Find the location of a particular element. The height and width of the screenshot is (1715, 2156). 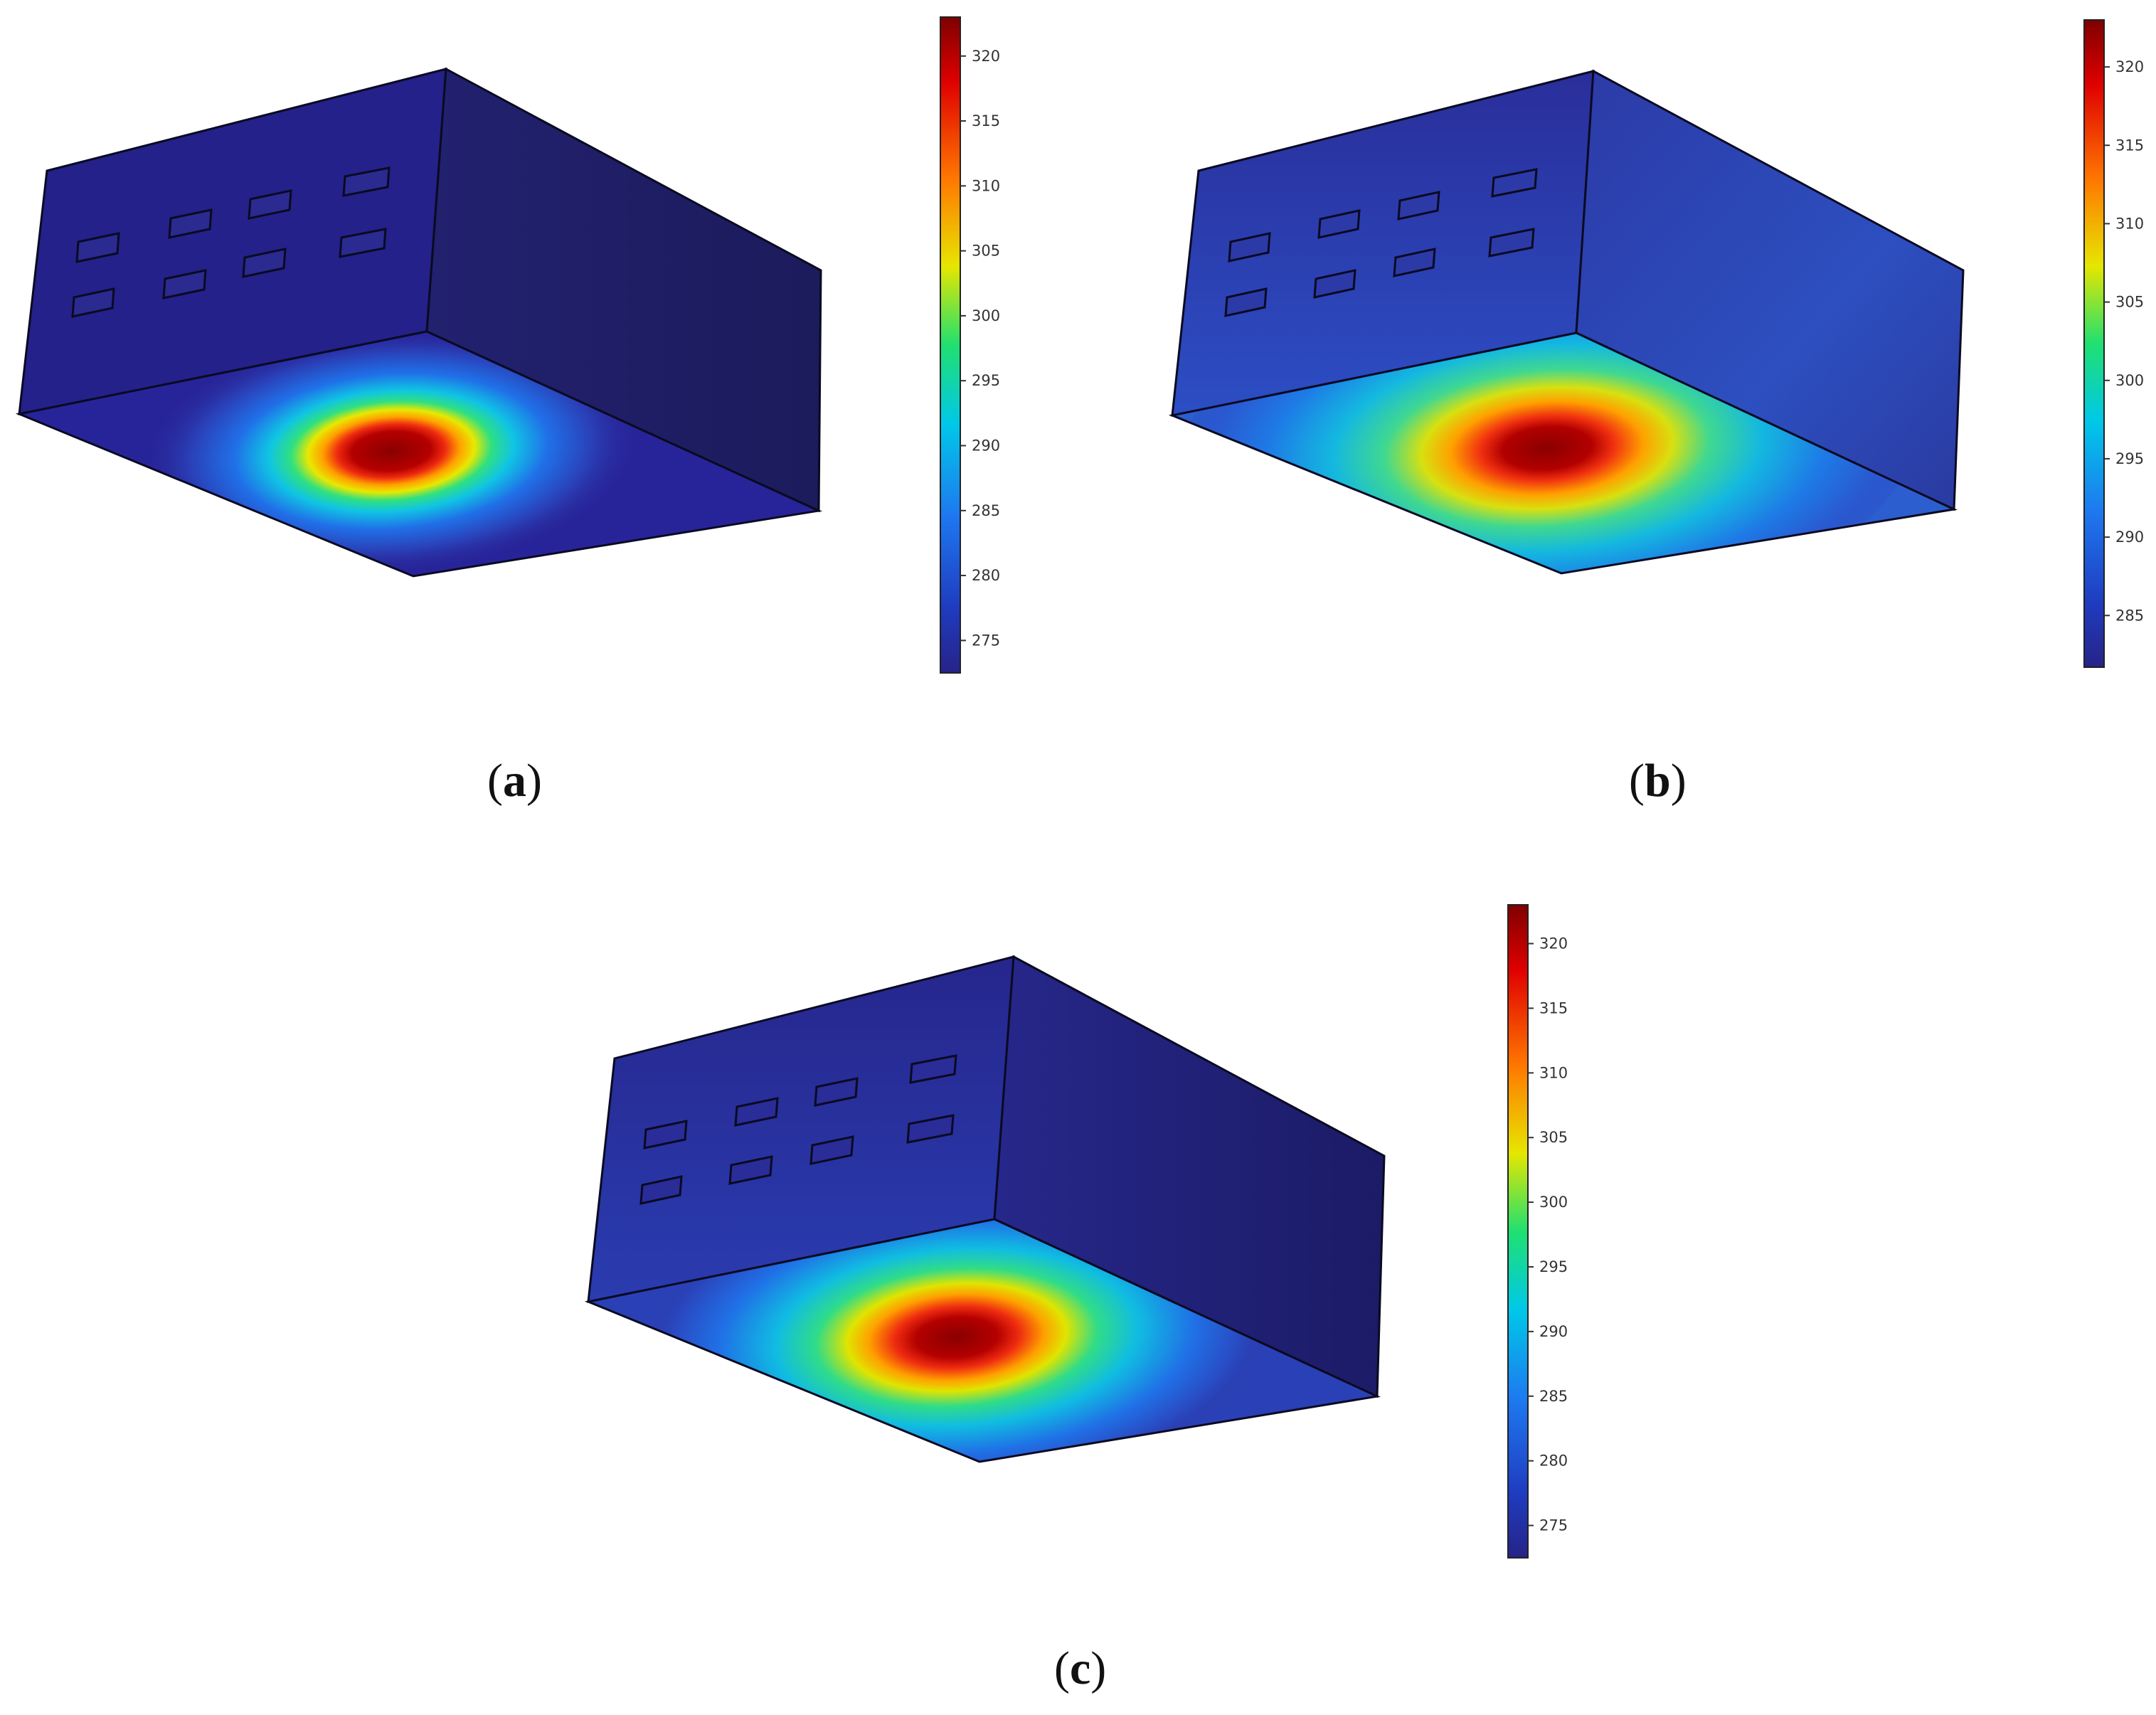

panel-a-colorbar-tick-label: 275 is located at coordinates (986, 641).